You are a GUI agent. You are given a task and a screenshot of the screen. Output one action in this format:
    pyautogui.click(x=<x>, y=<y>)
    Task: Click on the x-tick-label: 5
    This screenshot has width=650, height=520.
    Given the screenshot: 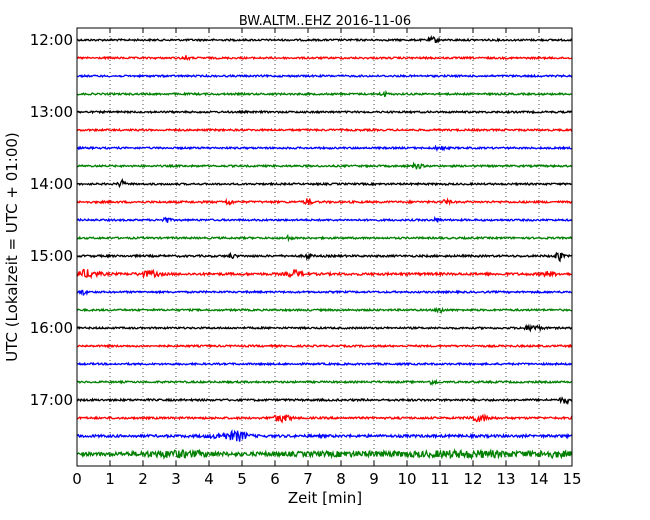 What is the action you would take?
    pyautogui.click(x=242, y=479)
    